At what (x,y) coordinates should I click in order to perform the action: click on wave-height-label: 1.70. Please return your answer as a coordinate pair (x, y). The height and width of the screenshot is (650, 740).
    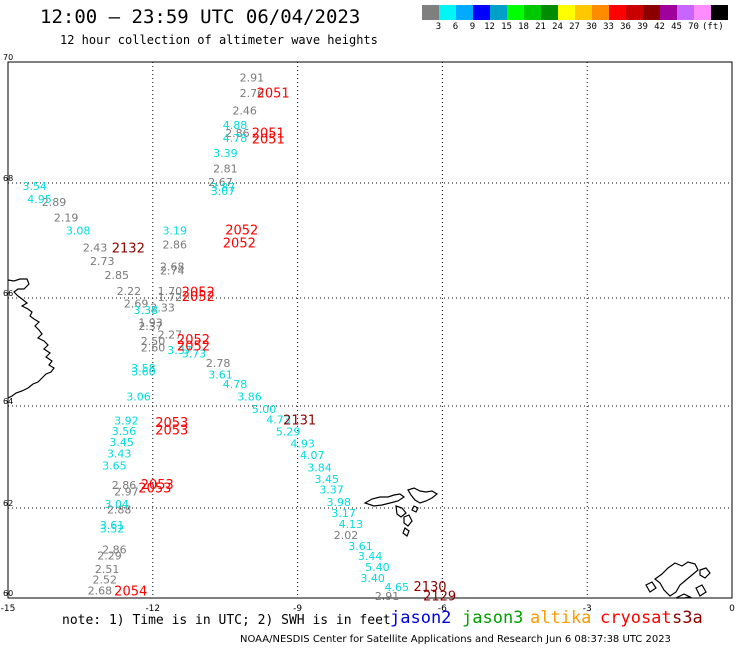
    Looking at the image, I should click on (170, 291).